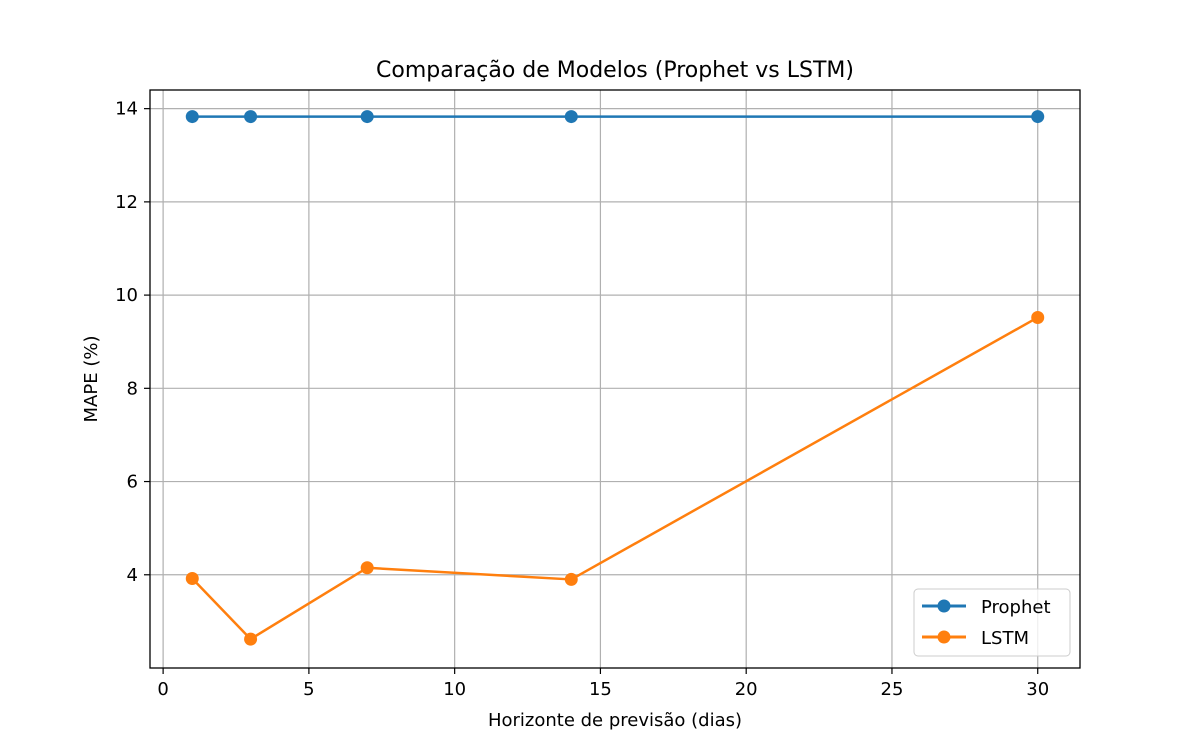 This screenshot has width=1200, height=754. What do you see at coordinates (892, 689) in the screenshot?
I see `x-tick-label: 25` at bounding box center [892, 689].